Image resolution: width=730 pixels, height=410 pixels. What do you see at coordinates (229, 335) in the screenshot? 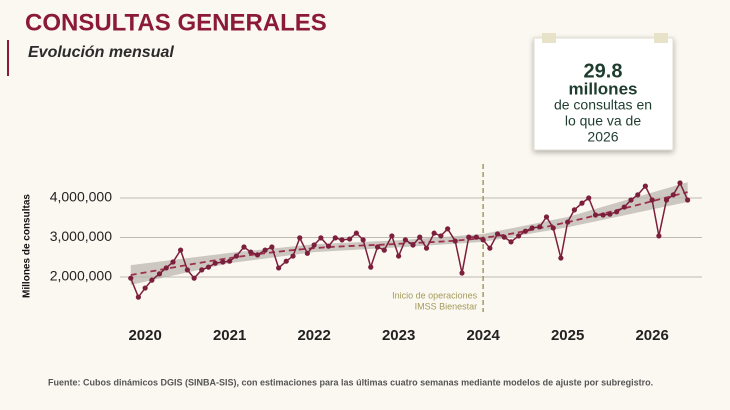
I see `x-tick-label: 2021` at bounding box center [229, 335].